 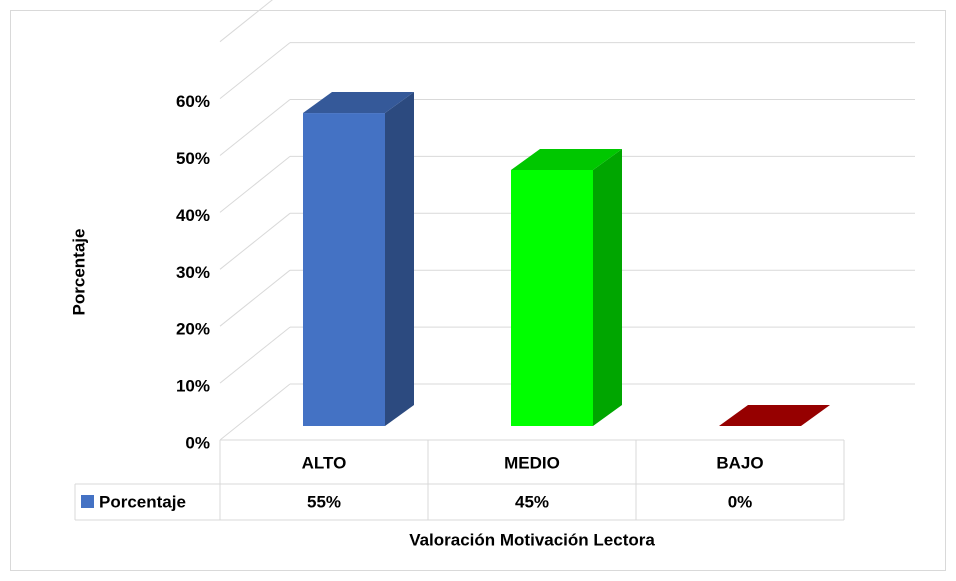 What do you see at coordinates (532, 462) in the screenshot?
I see `x-tick-label: MEDIO` at bounding box center [532, 462].